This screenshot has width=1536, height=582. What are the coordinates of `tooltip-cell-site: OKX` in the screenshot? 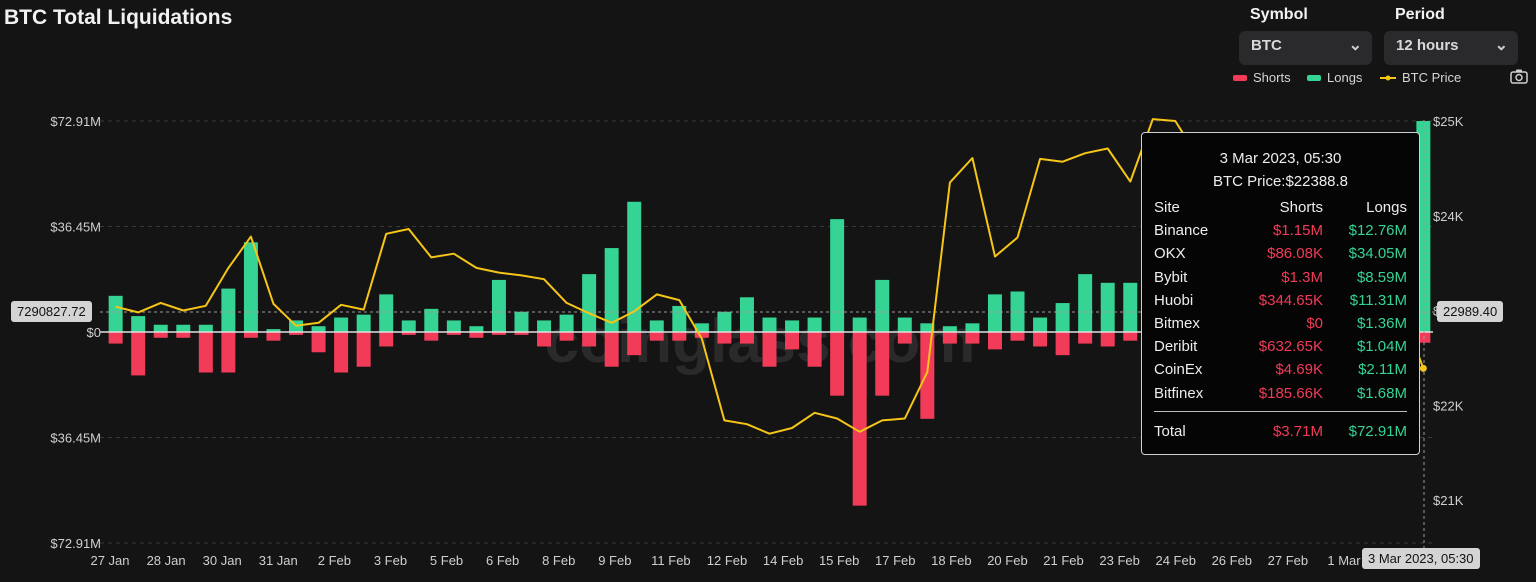 It's located at (1170, 254).